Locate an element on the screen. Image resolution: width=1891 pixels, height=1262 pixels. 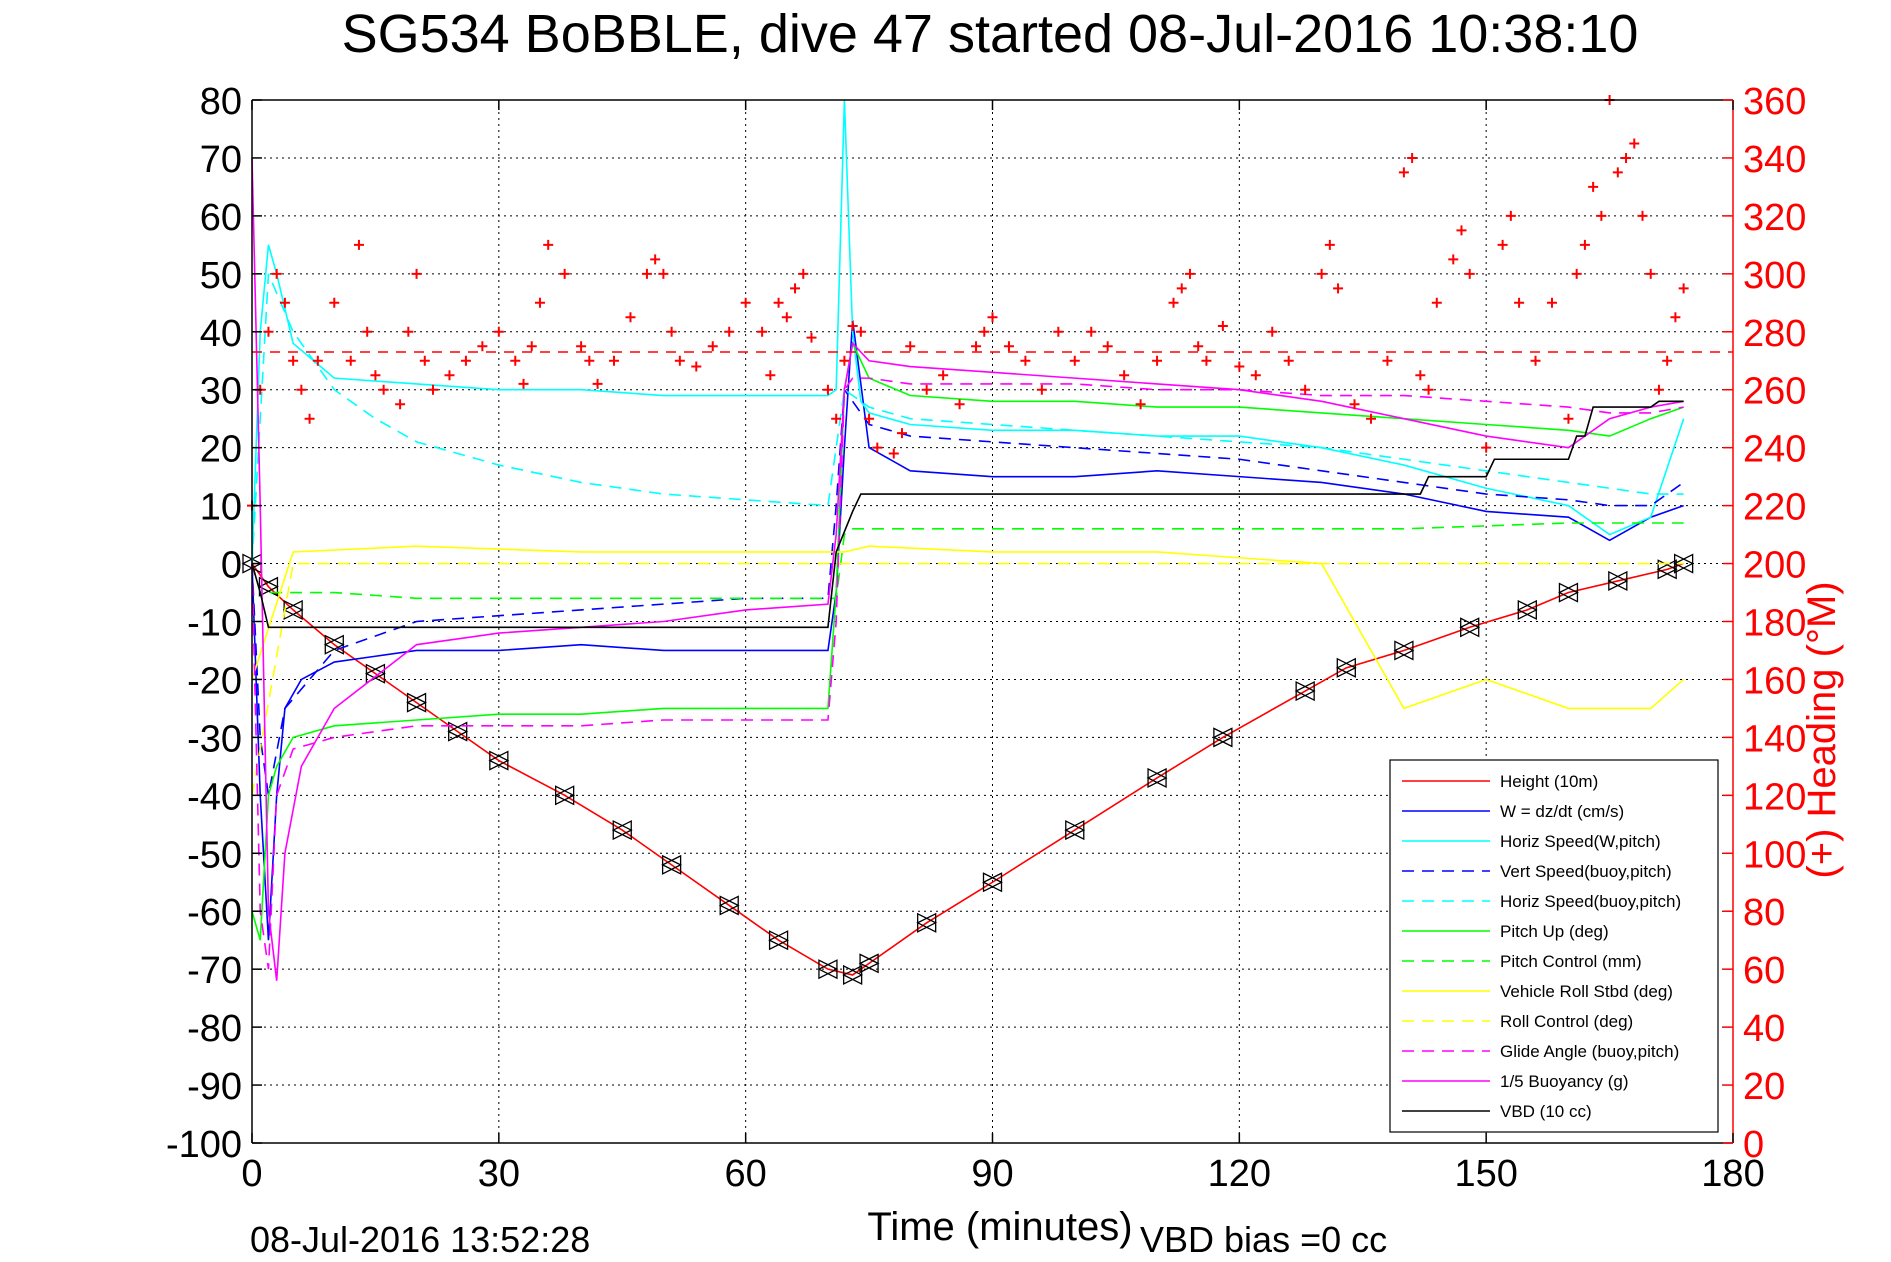
legend-label-8: Roll Control (deg) is located at coordinates (1566, 1021).